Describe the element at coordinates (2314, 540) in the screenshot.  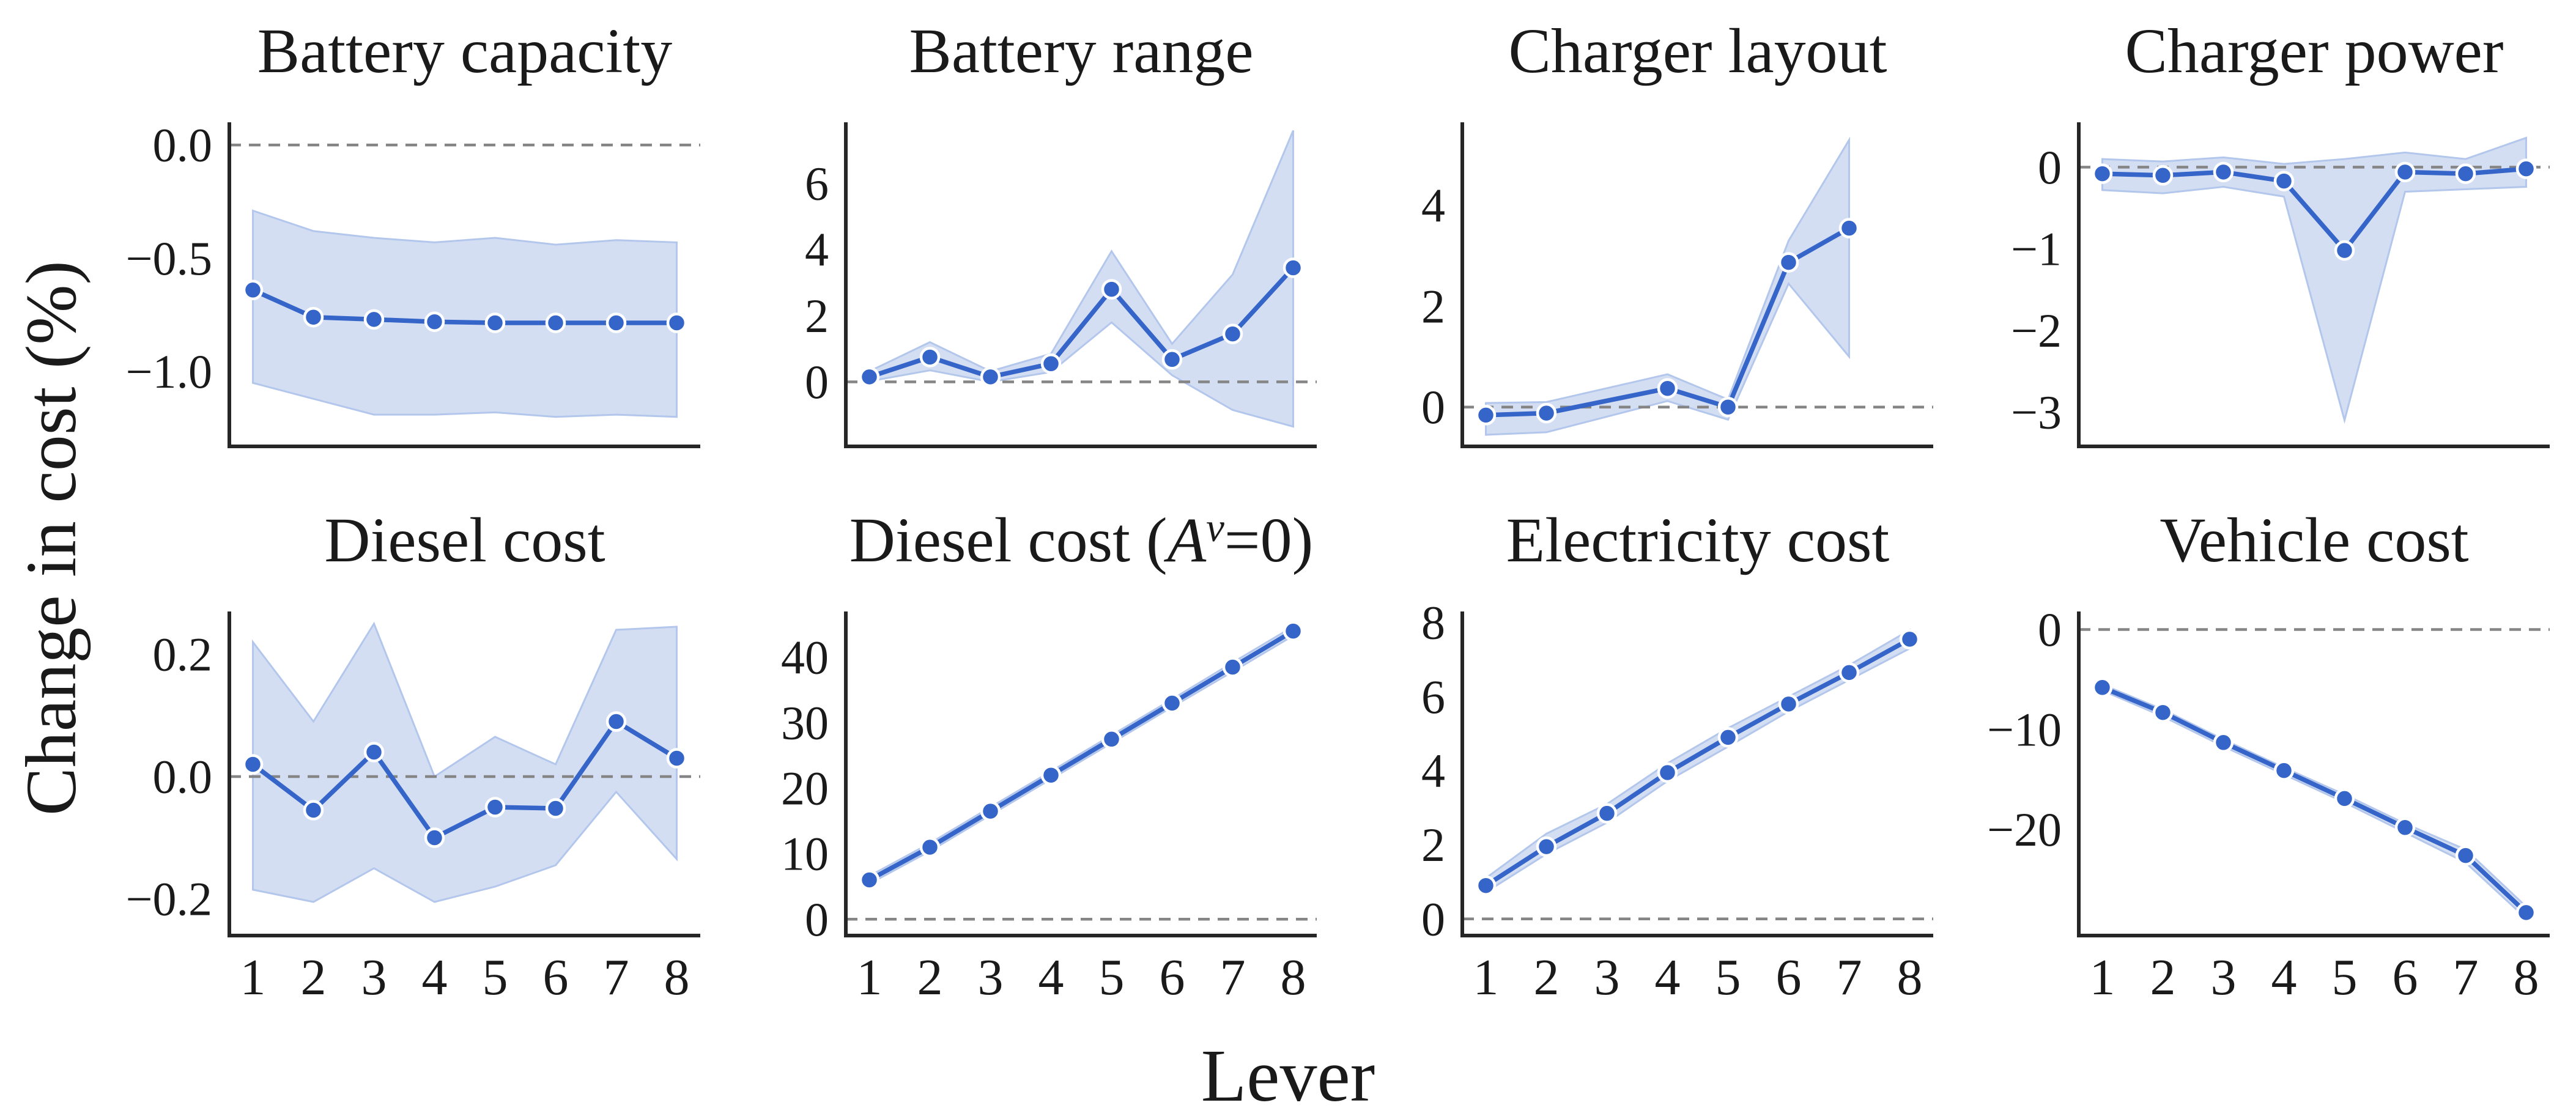
I see `subplot-title: Vehicle cost` at that location.